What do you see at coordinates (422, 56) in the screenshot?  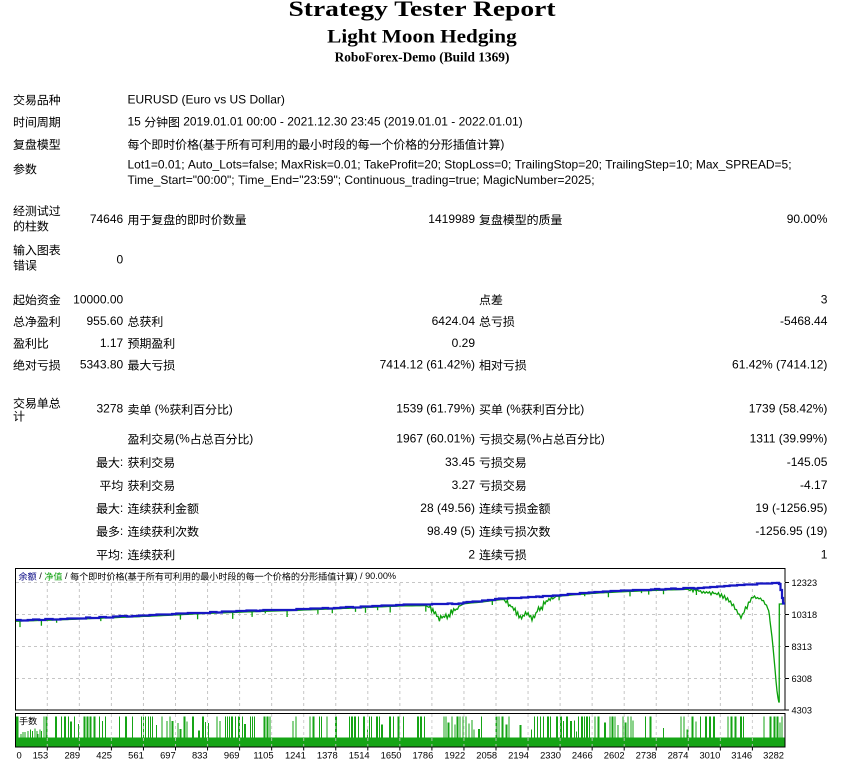 I see `svg-text: RoboForex-Demo (Build 1369)` at bounding box center [422, 56].